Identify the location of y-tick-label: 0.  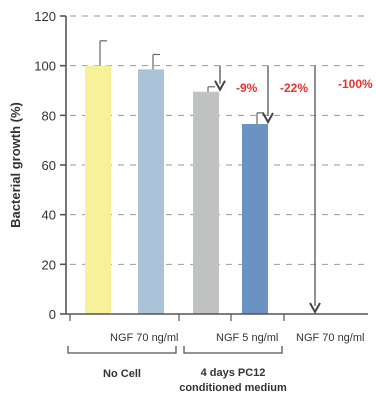
(52, 314).